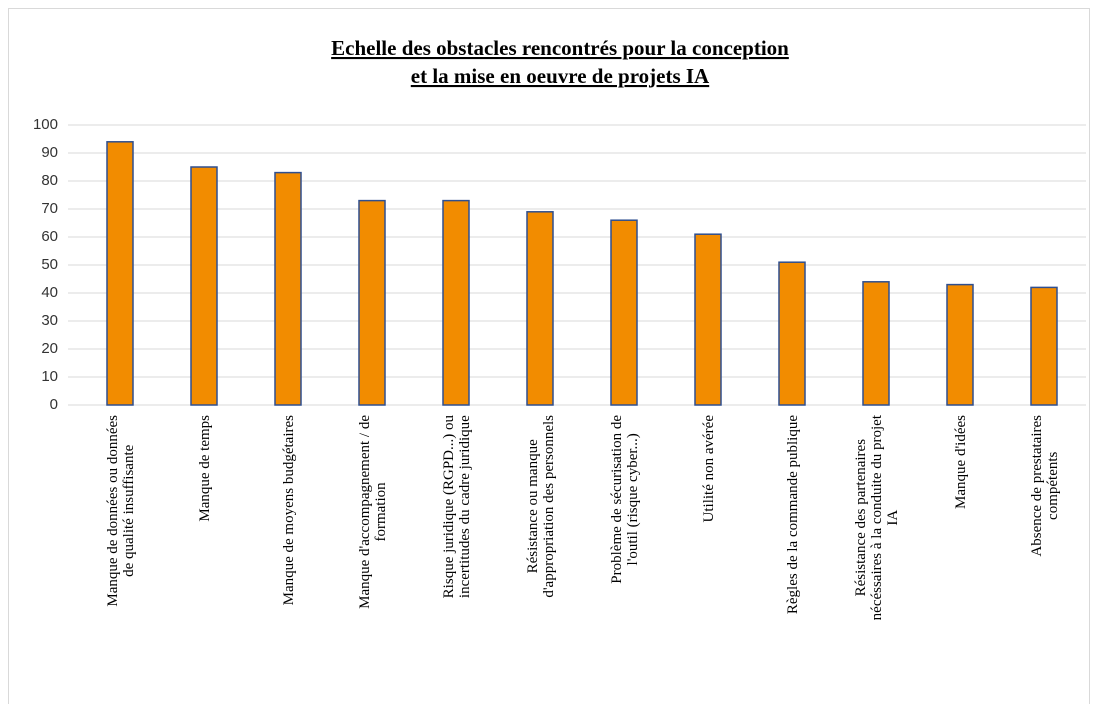  Describe the element at coordinates (560, 76) in the screenshot. I see `chart-title: et la mise en oeuvre de projets IA` at that location.